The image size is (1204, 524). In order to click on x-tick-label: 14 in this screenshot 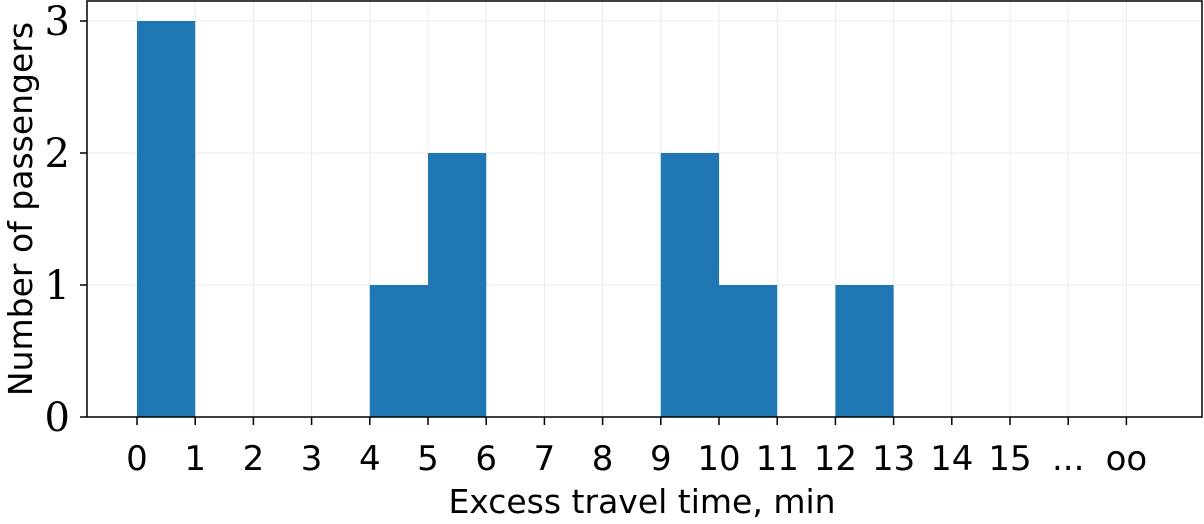, I will do `click(951, 459)`.